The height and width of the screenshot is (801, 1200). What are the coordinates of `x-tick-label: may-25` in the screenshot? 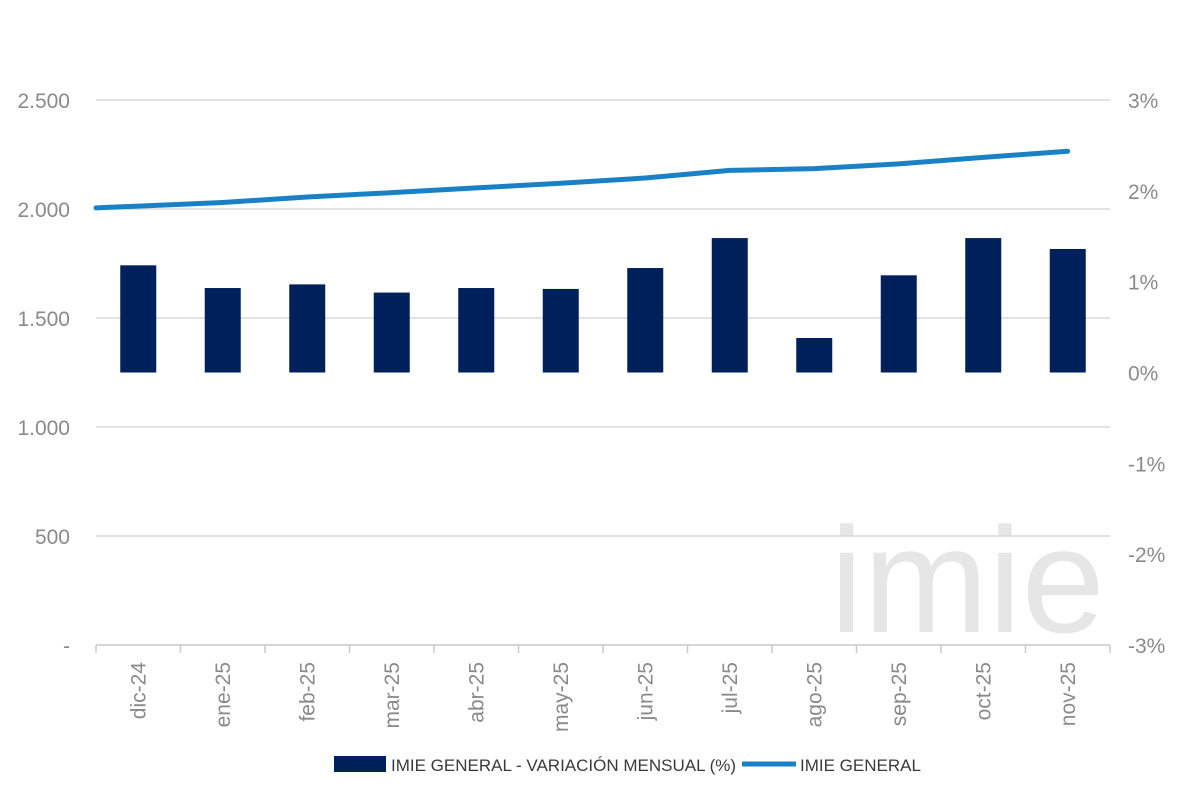 It's located at (561, 697).